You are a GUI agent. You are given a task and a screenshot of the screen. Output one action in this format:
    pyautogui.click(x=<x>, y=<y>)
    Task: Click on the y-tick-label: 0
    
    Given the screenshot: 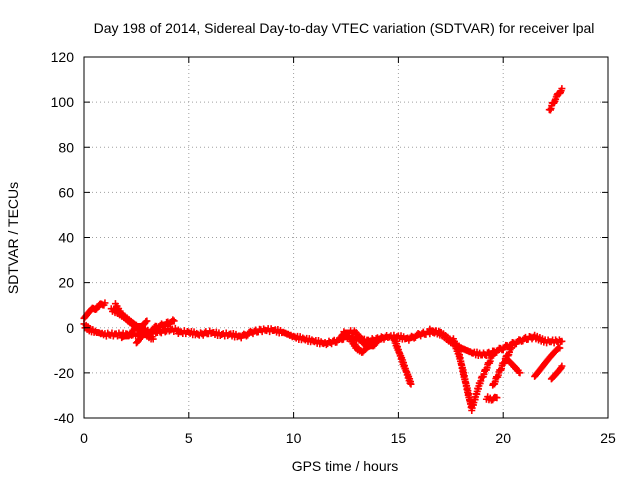 What is the action you would take?
    pyautogui.click(x=70, y=328)
    